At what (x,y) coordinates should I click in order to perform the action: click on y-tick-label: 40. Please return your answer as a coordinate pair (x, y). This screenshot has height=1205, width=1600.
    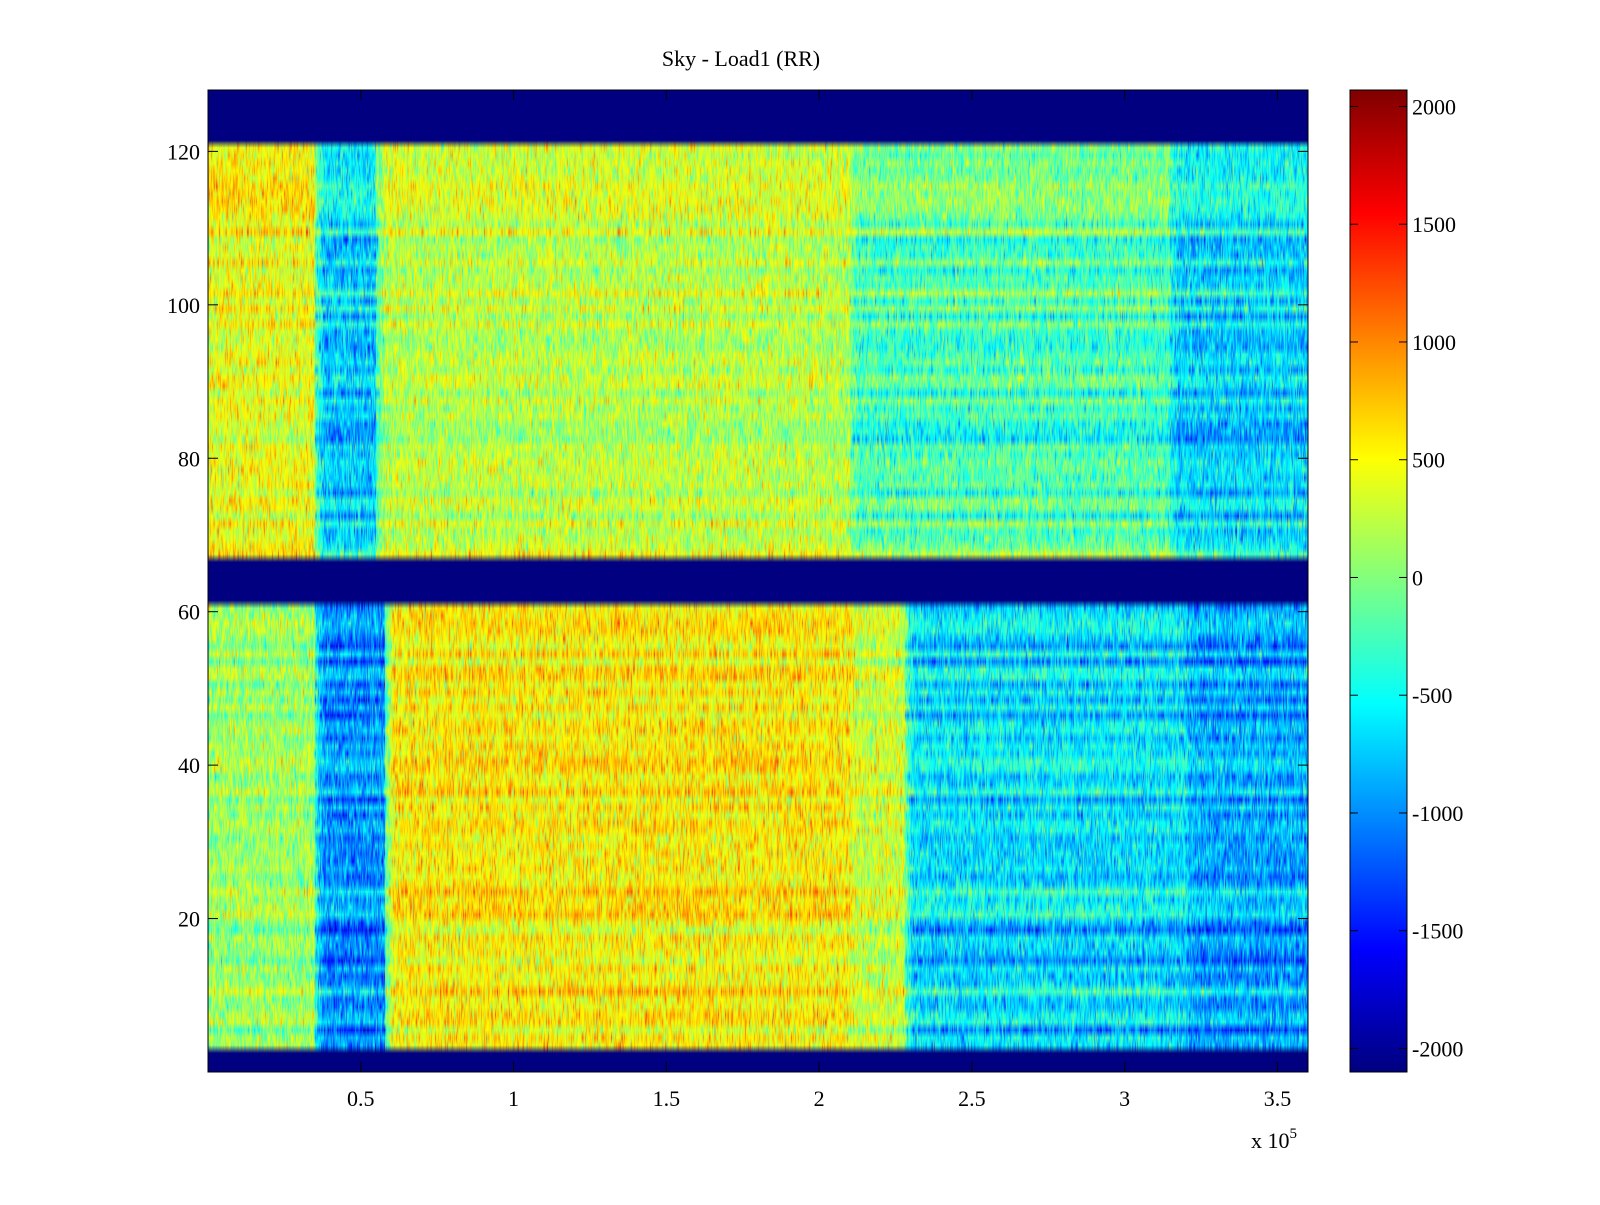
    Looking at the image, I should click on (189, 765).